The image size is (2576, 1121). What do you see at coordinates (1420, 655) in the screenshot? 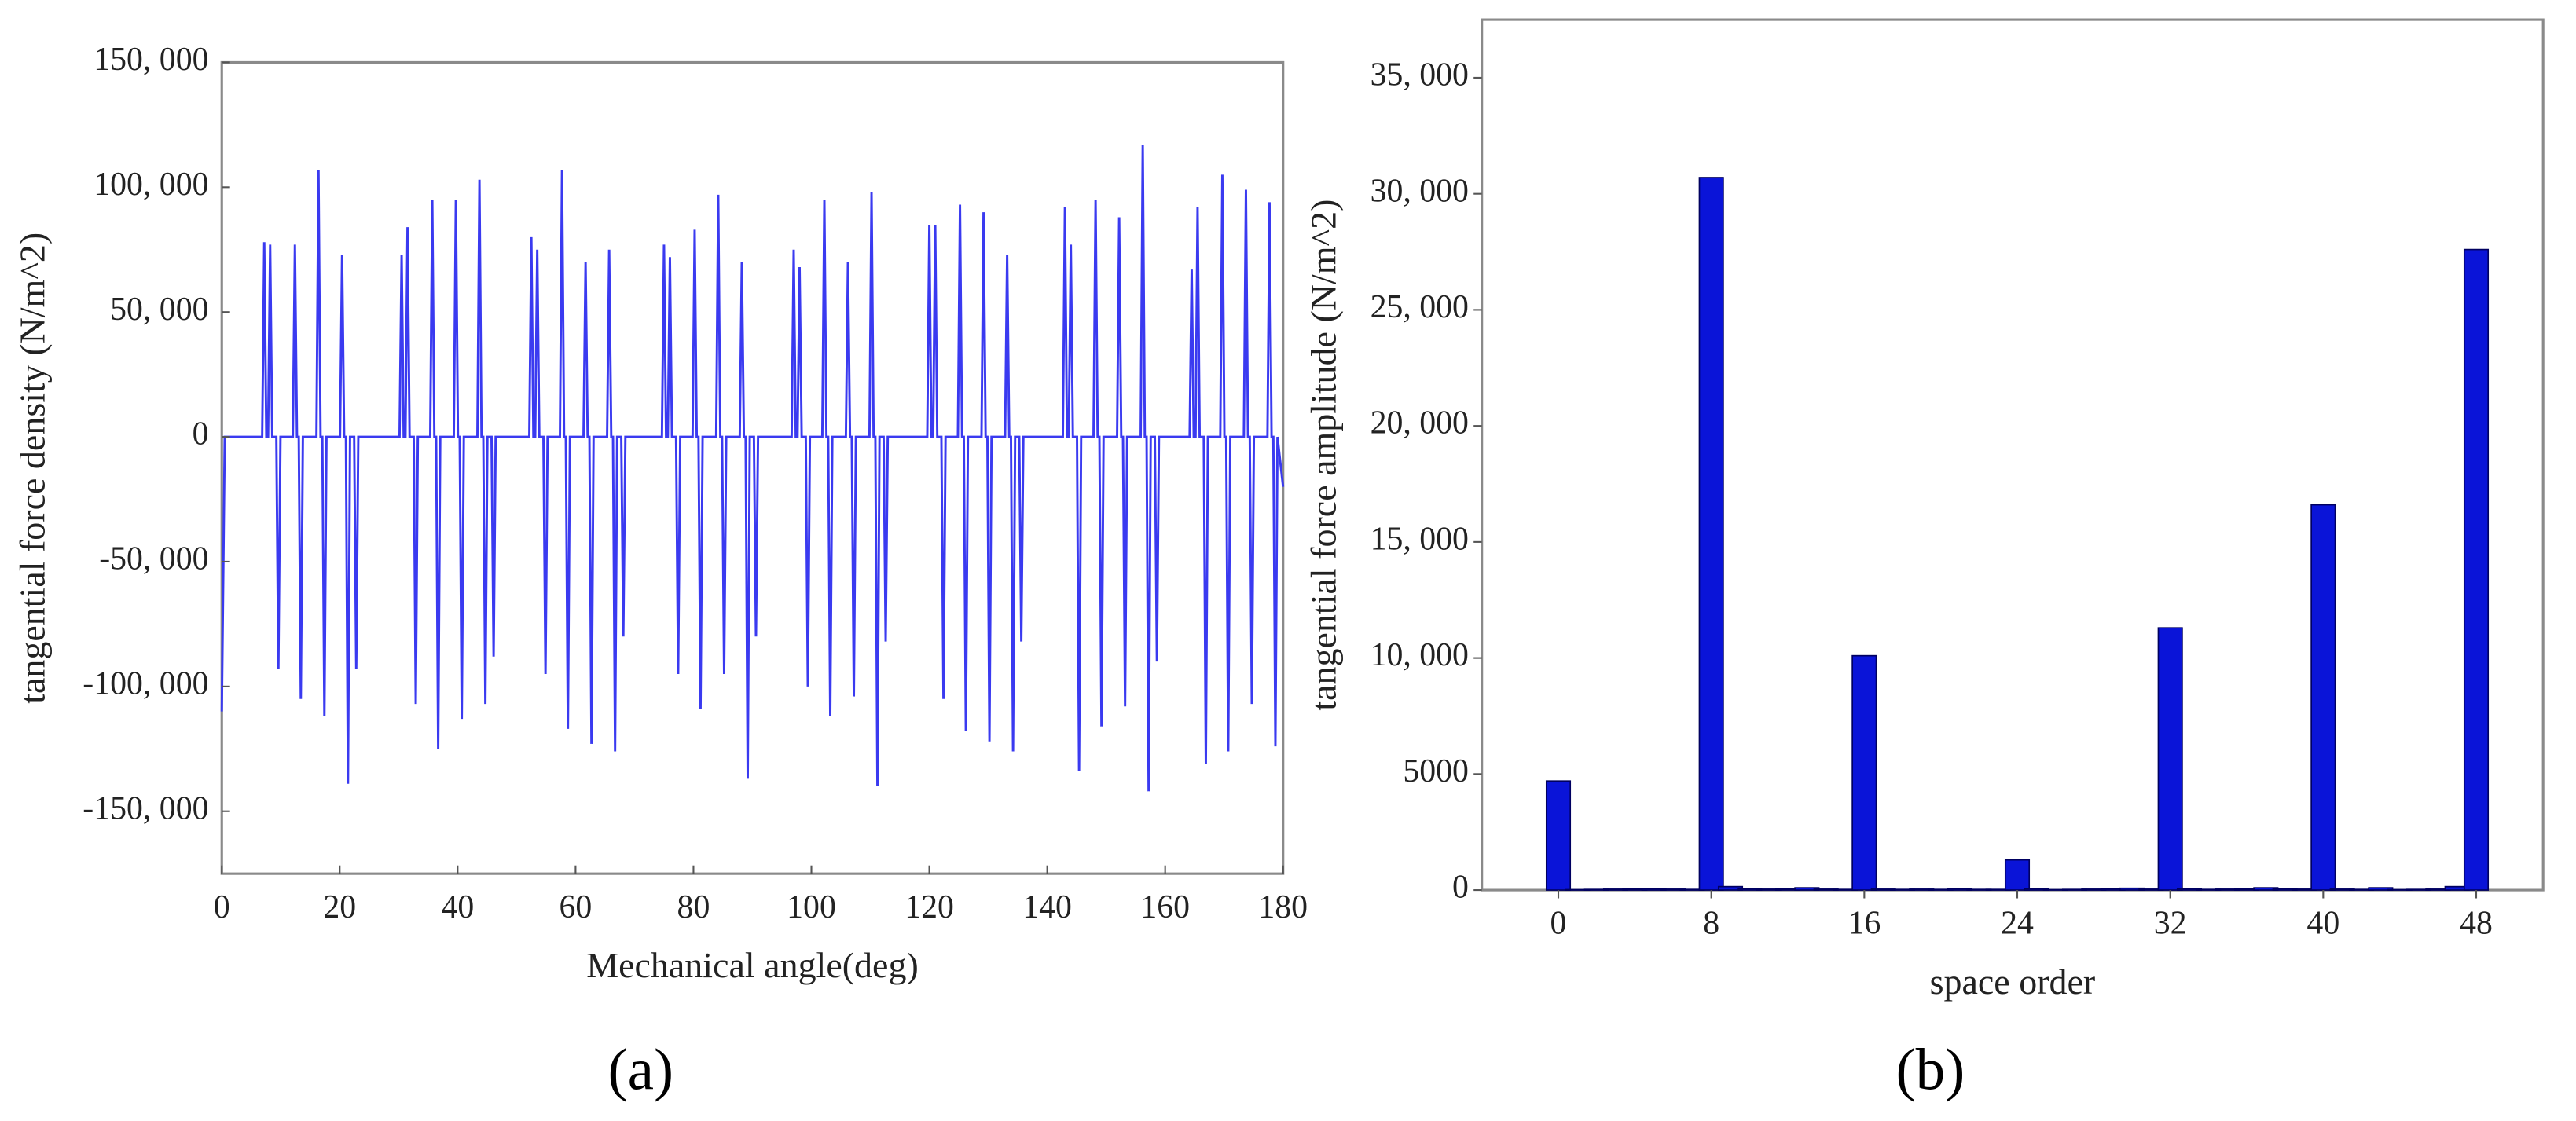
I see `y-tick-label: 10, 000` at bounding box center [1420, 655].